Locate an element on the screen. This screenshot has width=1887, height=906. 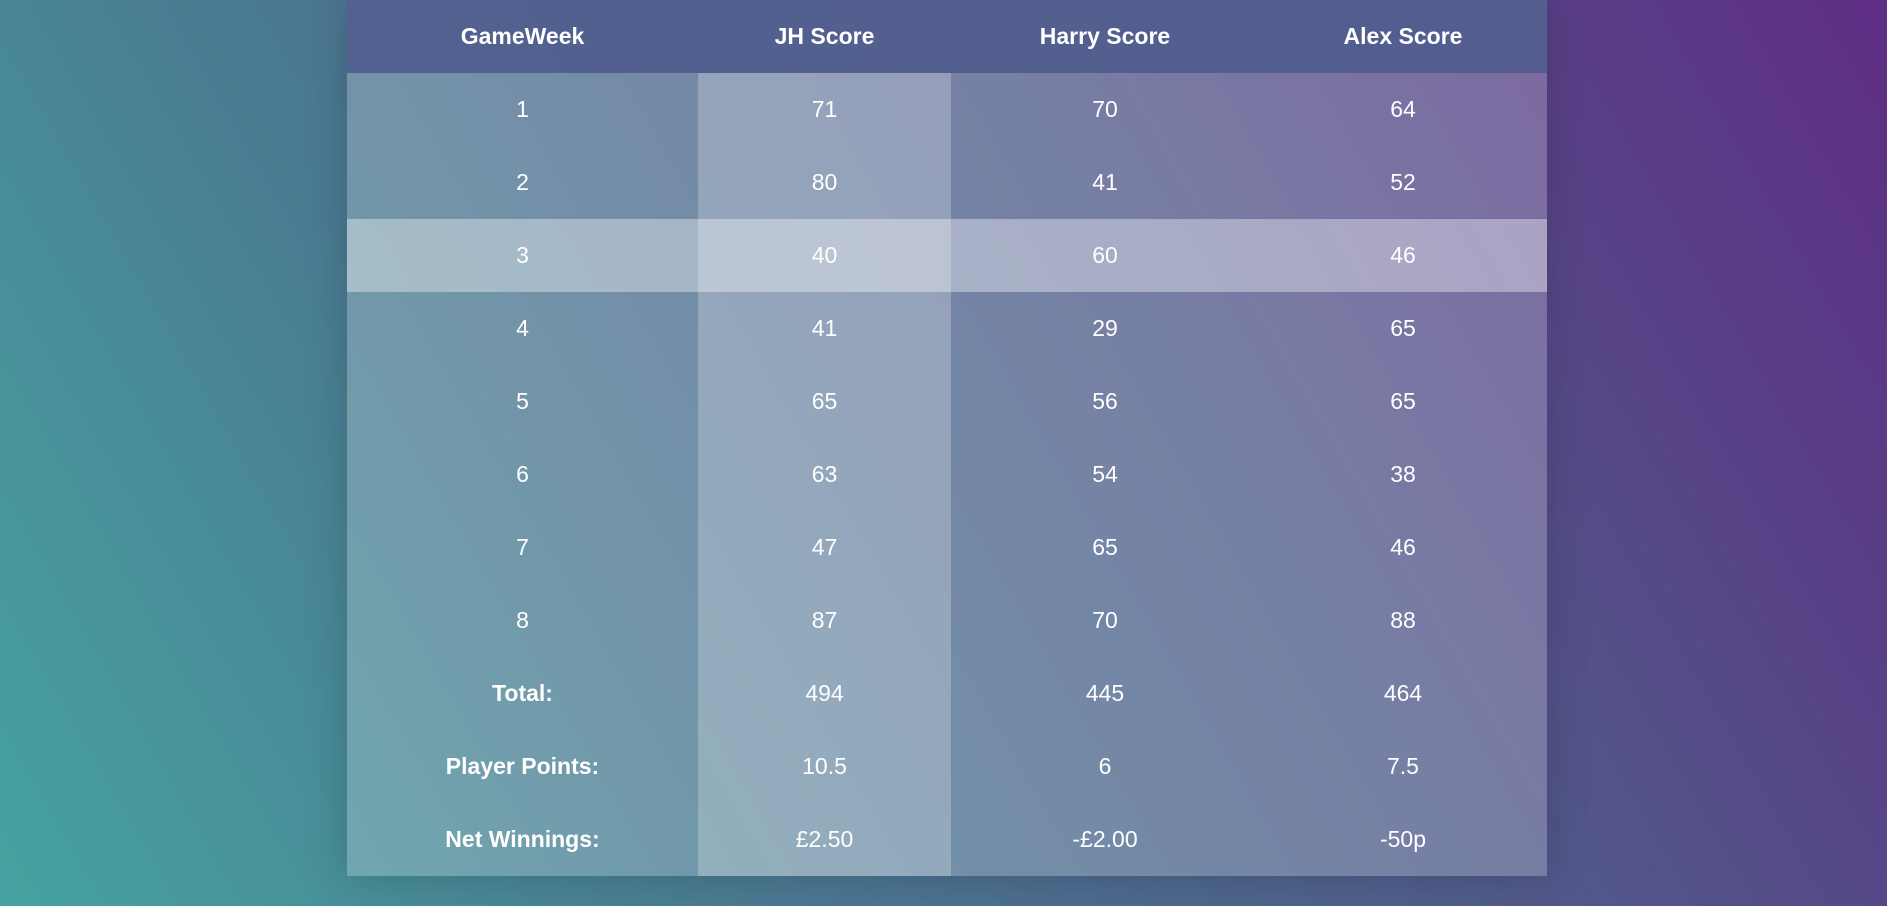
alex-score-cell: 38 is located at coordinates (1403, 474).